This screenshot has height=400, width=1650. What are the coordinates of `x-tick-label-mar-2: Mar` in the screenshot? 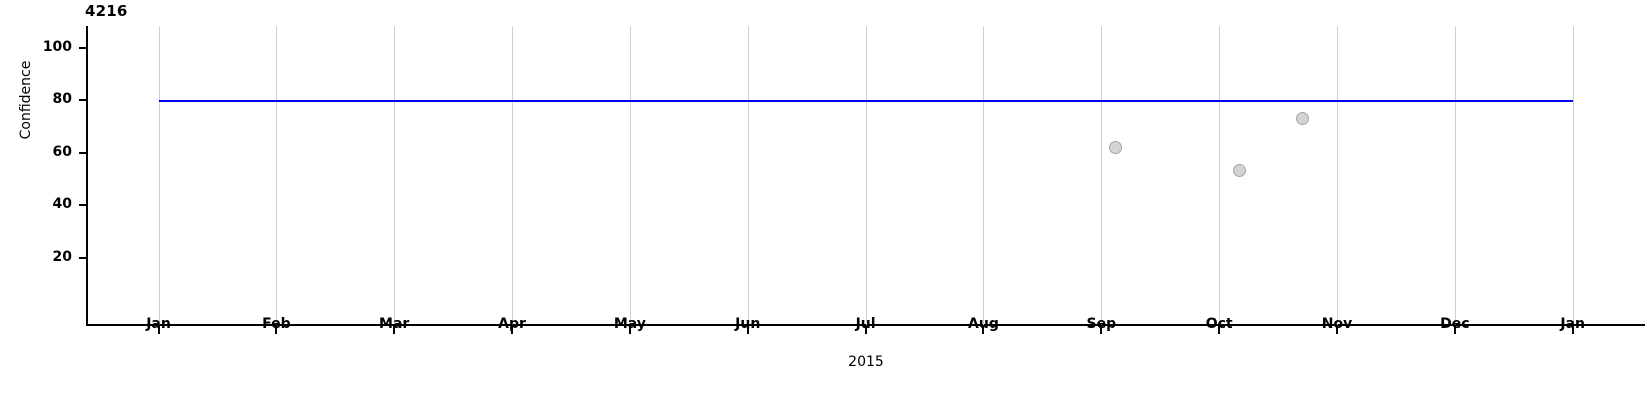 It's located at (394, 324).